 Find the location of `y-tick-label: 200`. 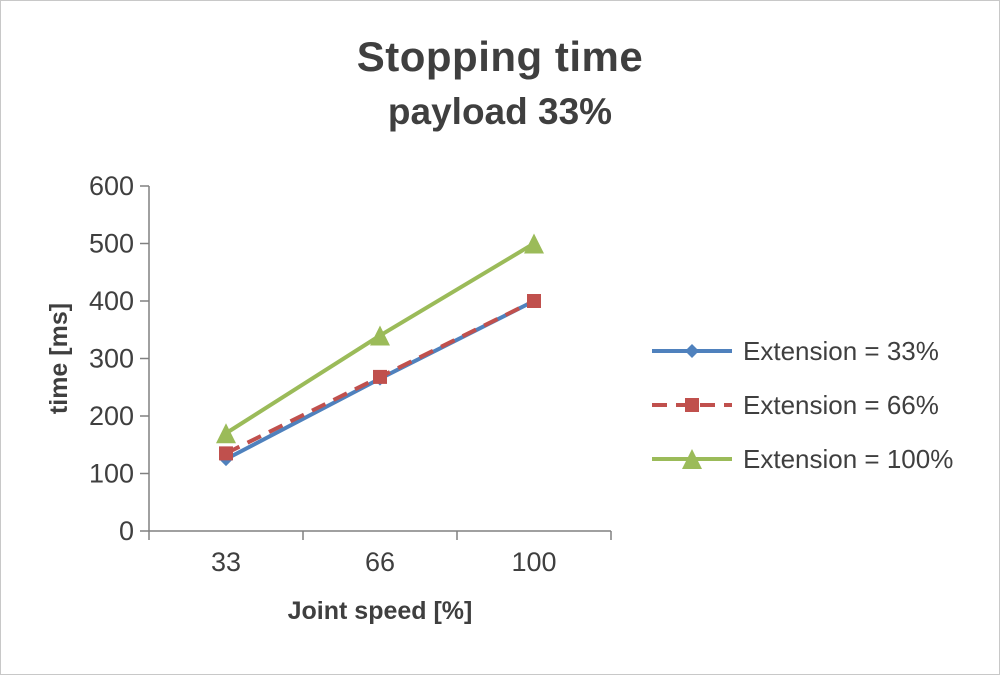

y-tick-label: 200 is located at coordinates (111, 416).